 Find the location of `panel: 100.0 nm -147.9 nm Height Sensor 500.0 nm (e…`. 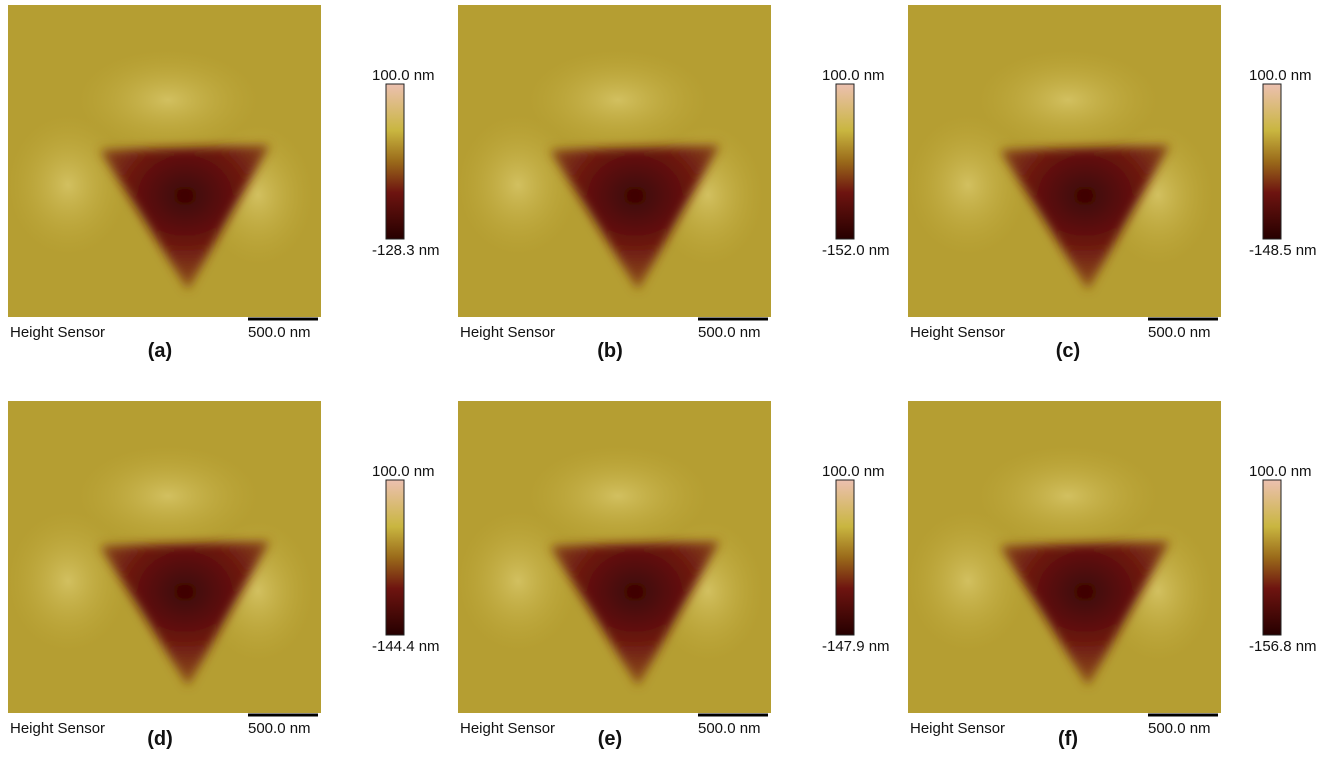

panel: 100.0 nm -147.9 nm Height Sensor 500.0 nm (e… is located at coordinates (674, 575).